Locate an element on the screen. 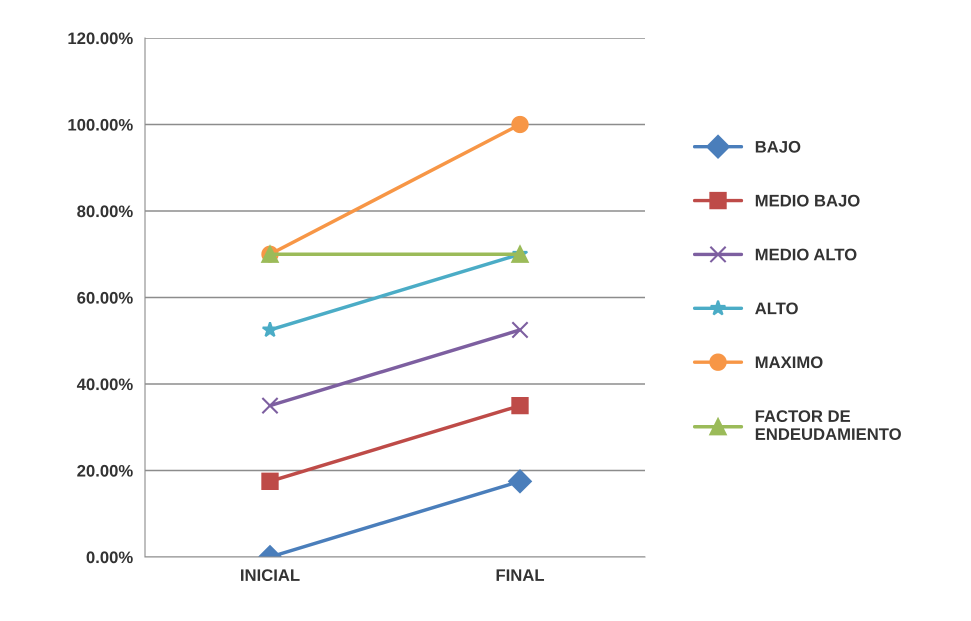  x-tick-label: FINAL is located at coordinates (520, 575).